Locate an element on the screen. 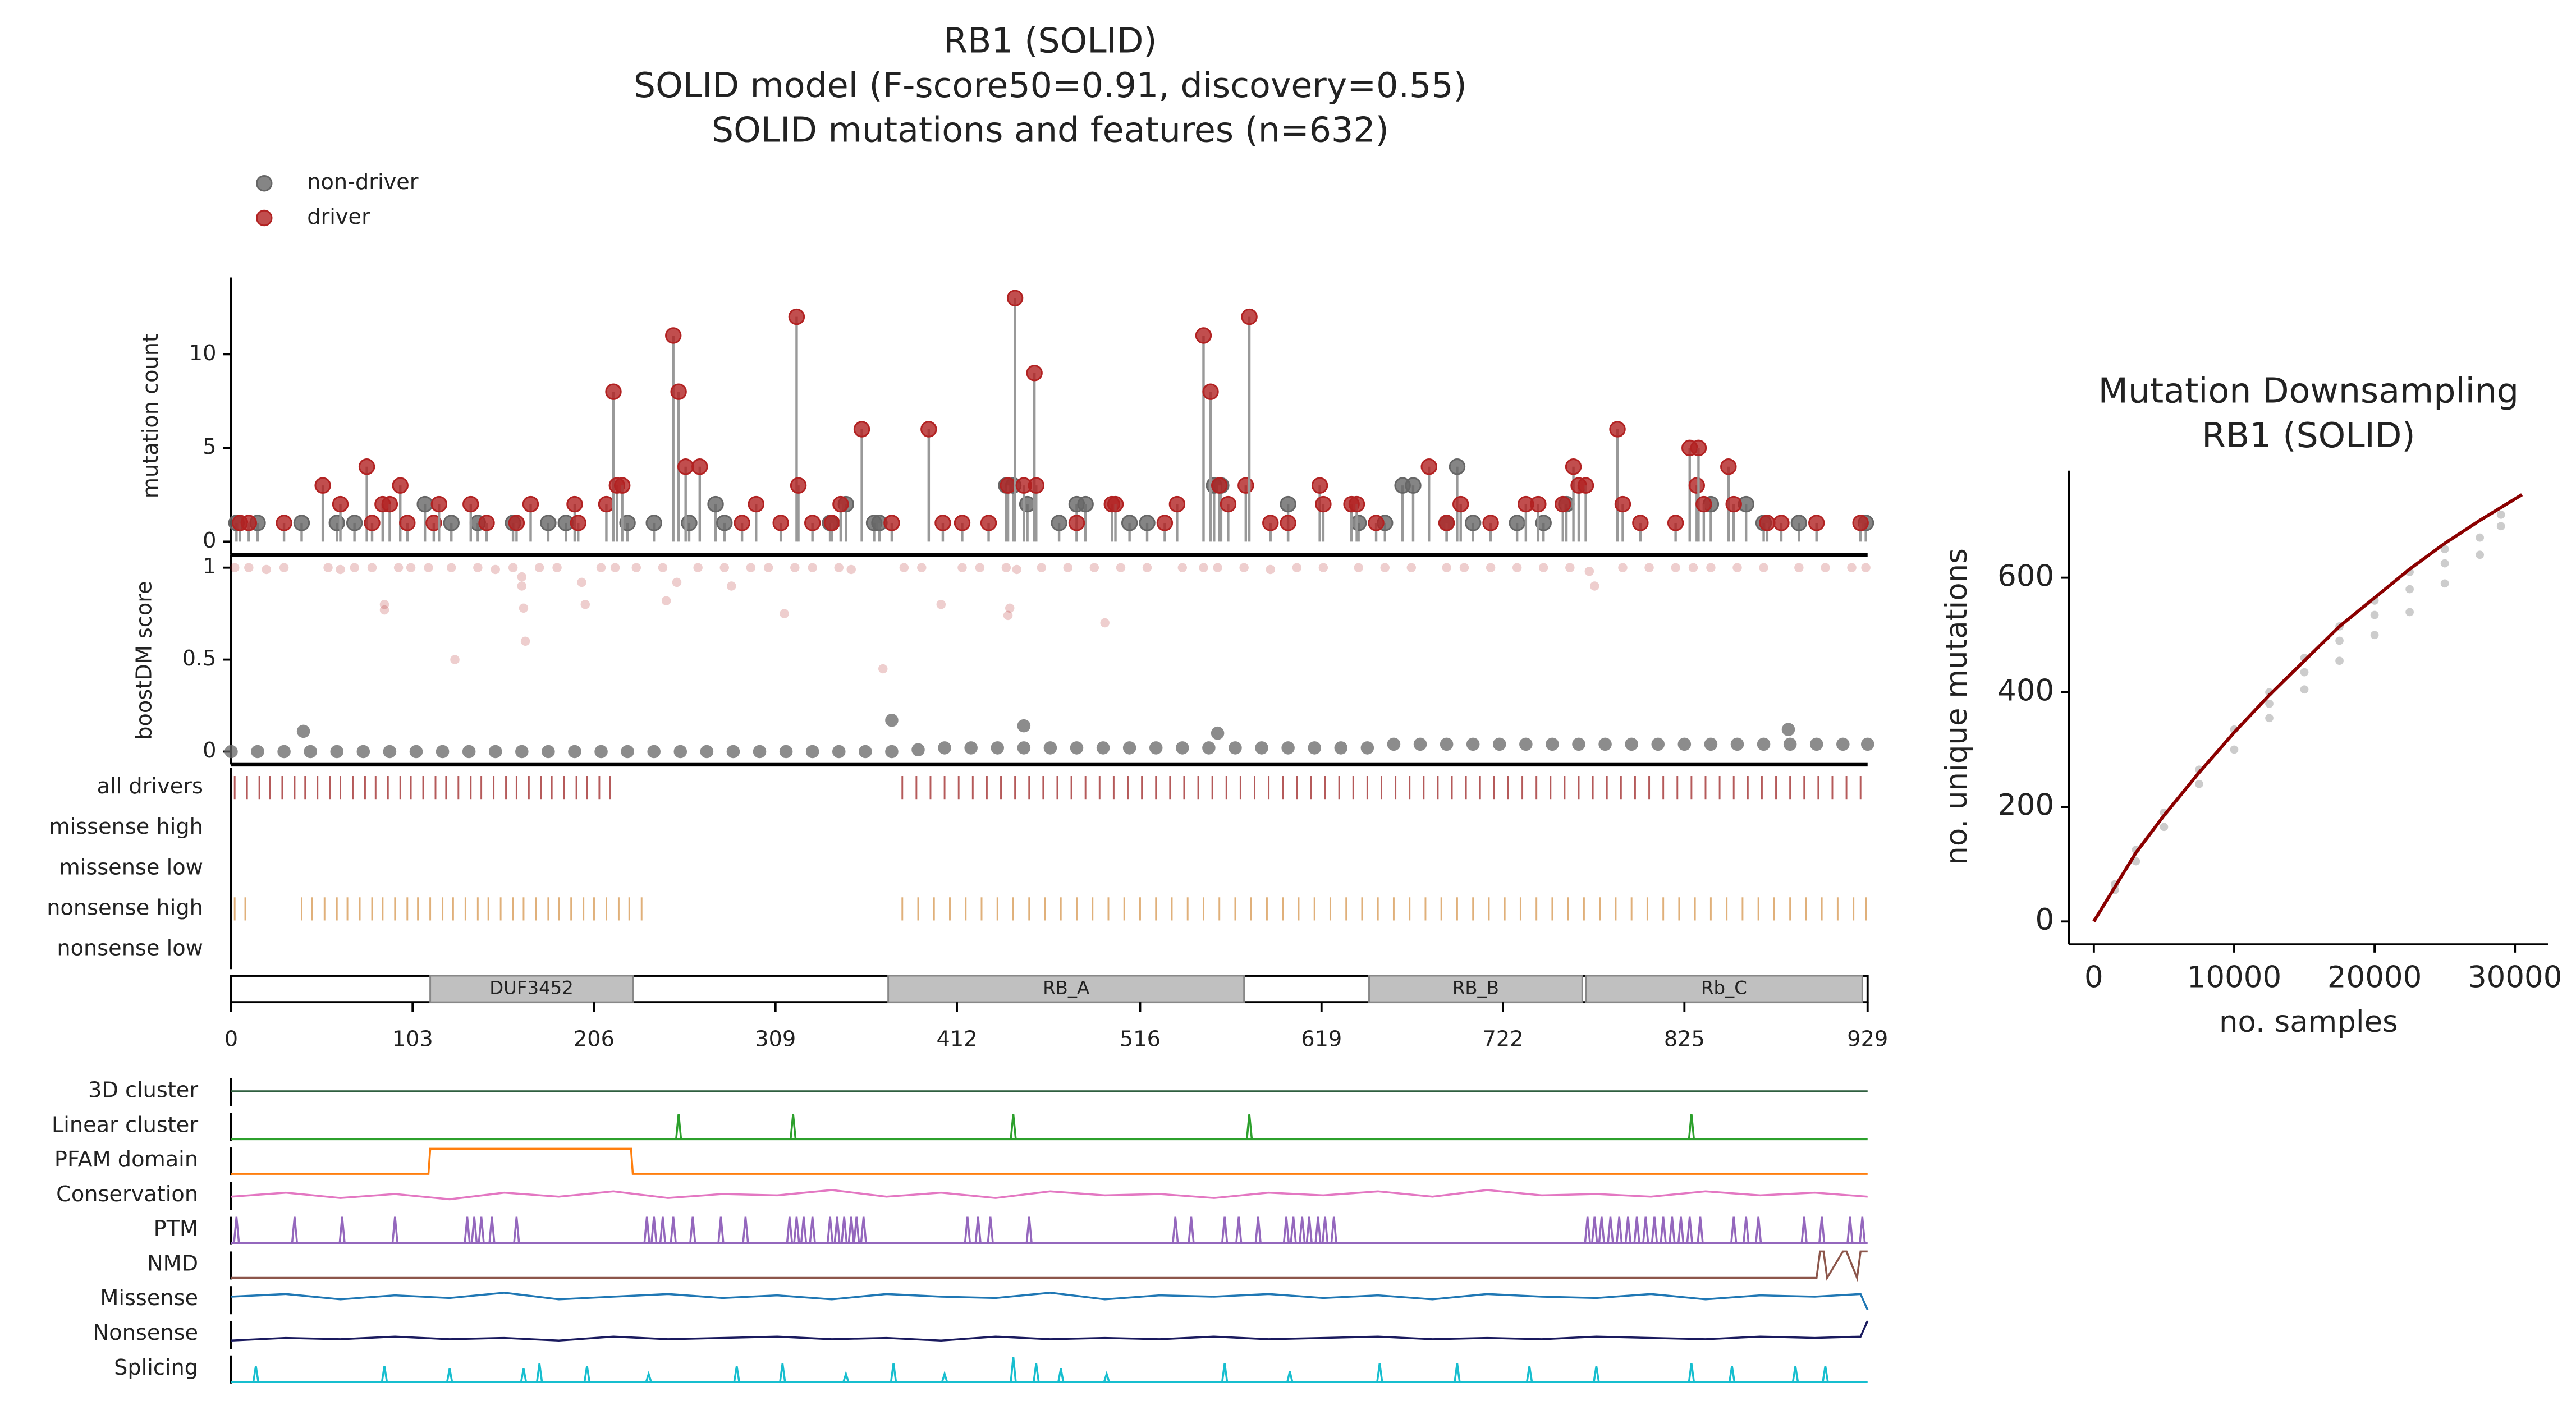  x-tick-label: 412 is located at coordinates (957, 1038).